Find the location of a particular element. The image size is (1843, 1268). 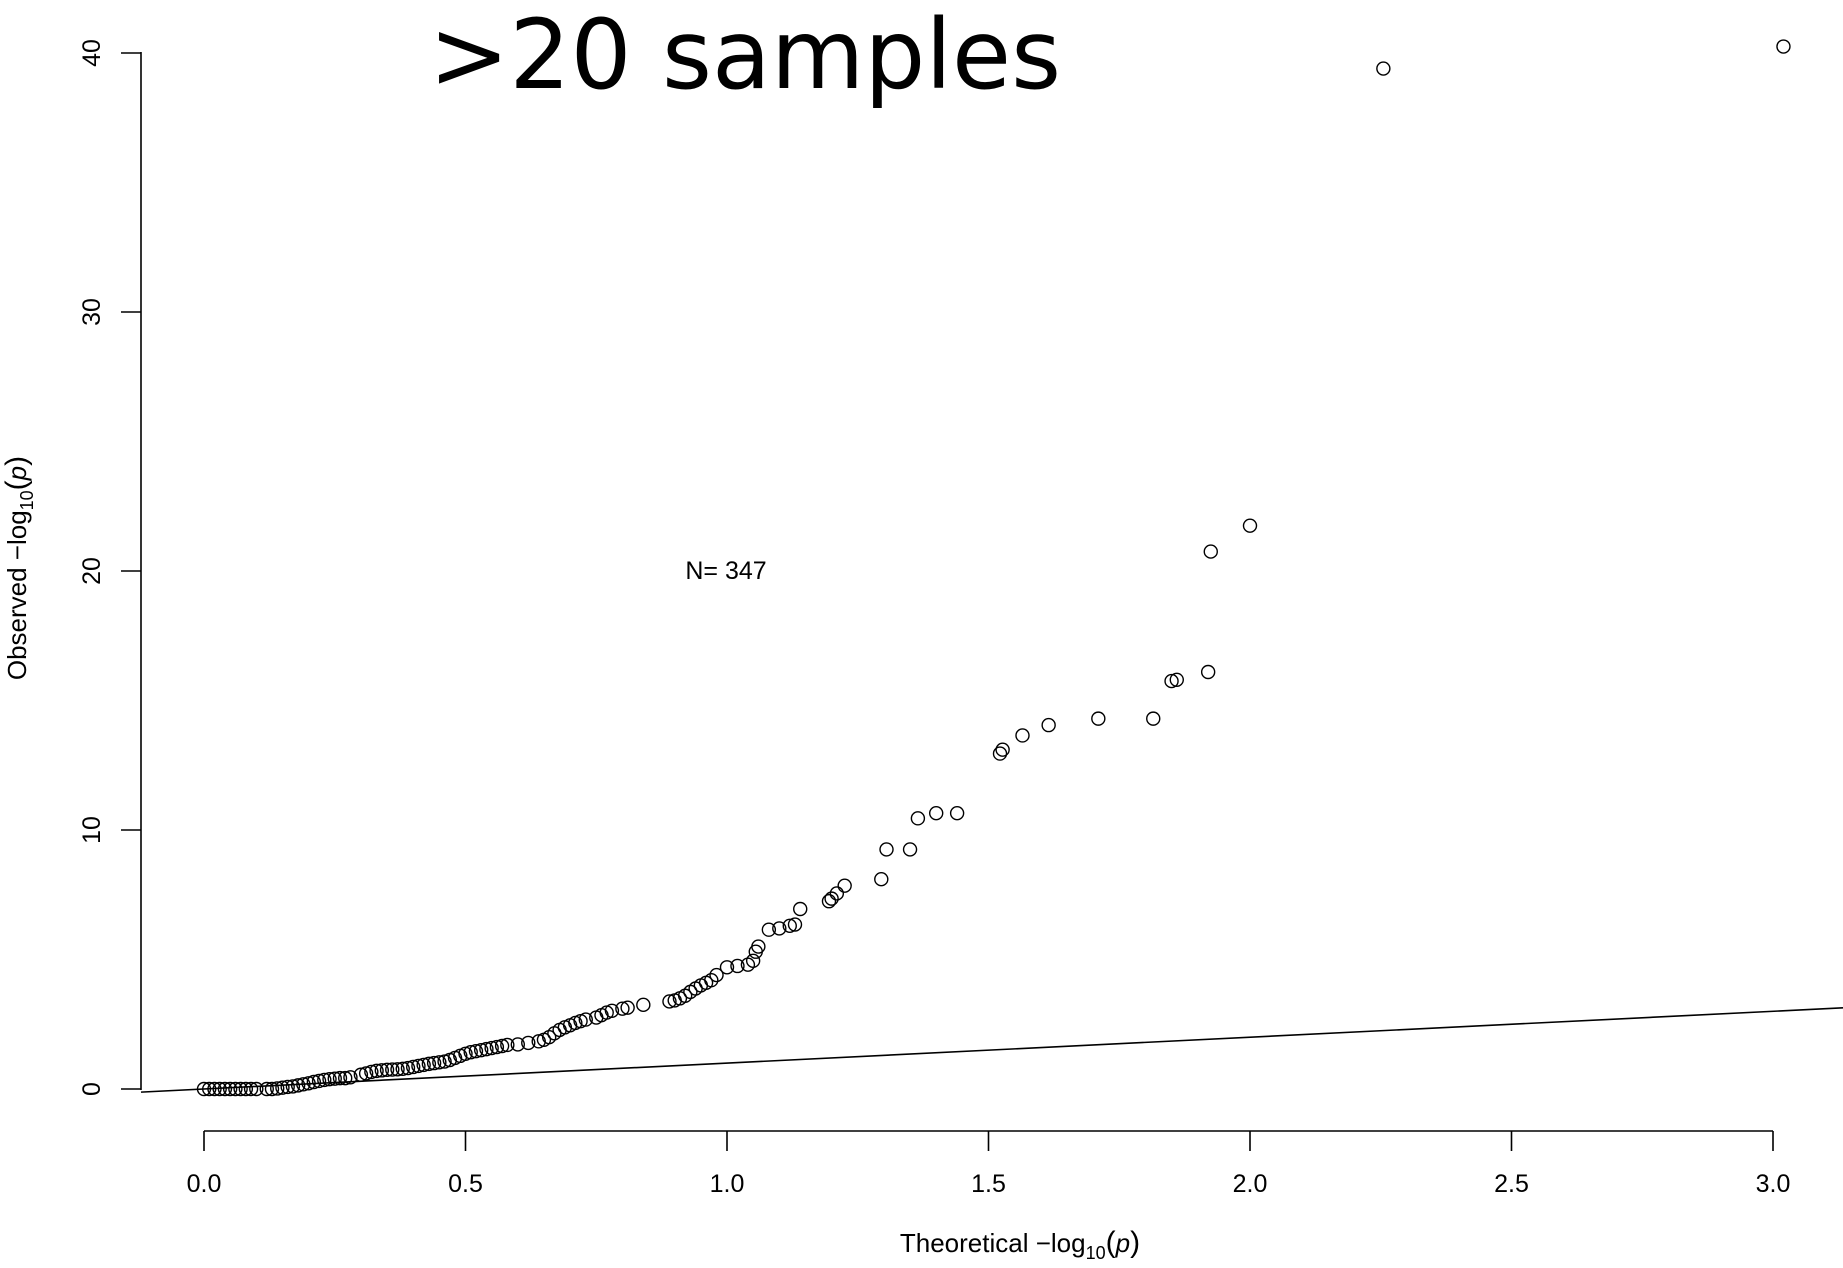

x-axis-label-subscript: 10 is located at coordinates (1096, 1253).